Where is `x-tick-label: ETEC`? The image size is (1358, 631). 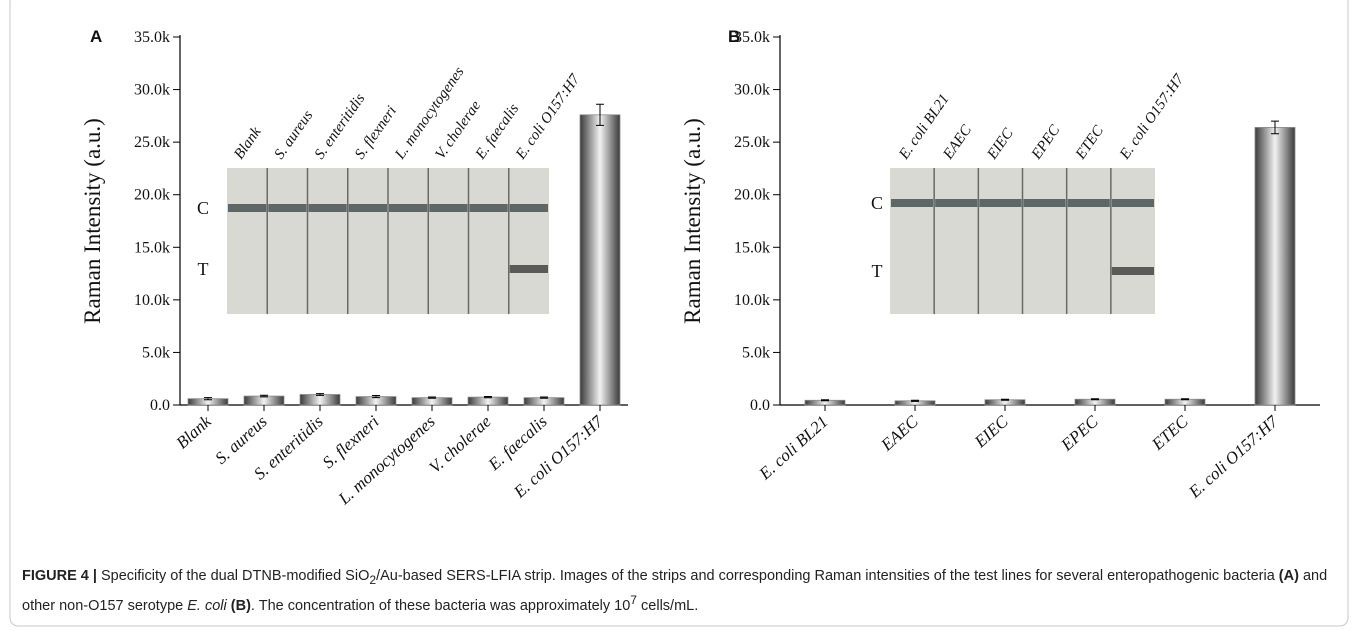
x-tick-label: ETEC is located at coordinates (1169, 432).